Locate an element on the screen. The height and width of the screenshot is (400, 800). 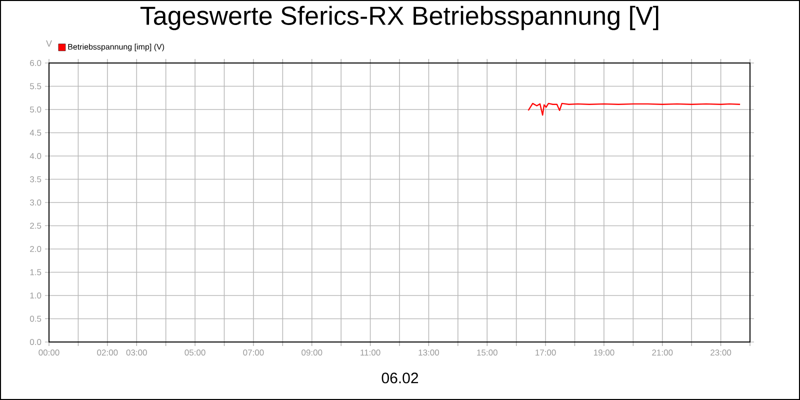
y-tick-label: 6.0 is located at coordinates (36, 63).